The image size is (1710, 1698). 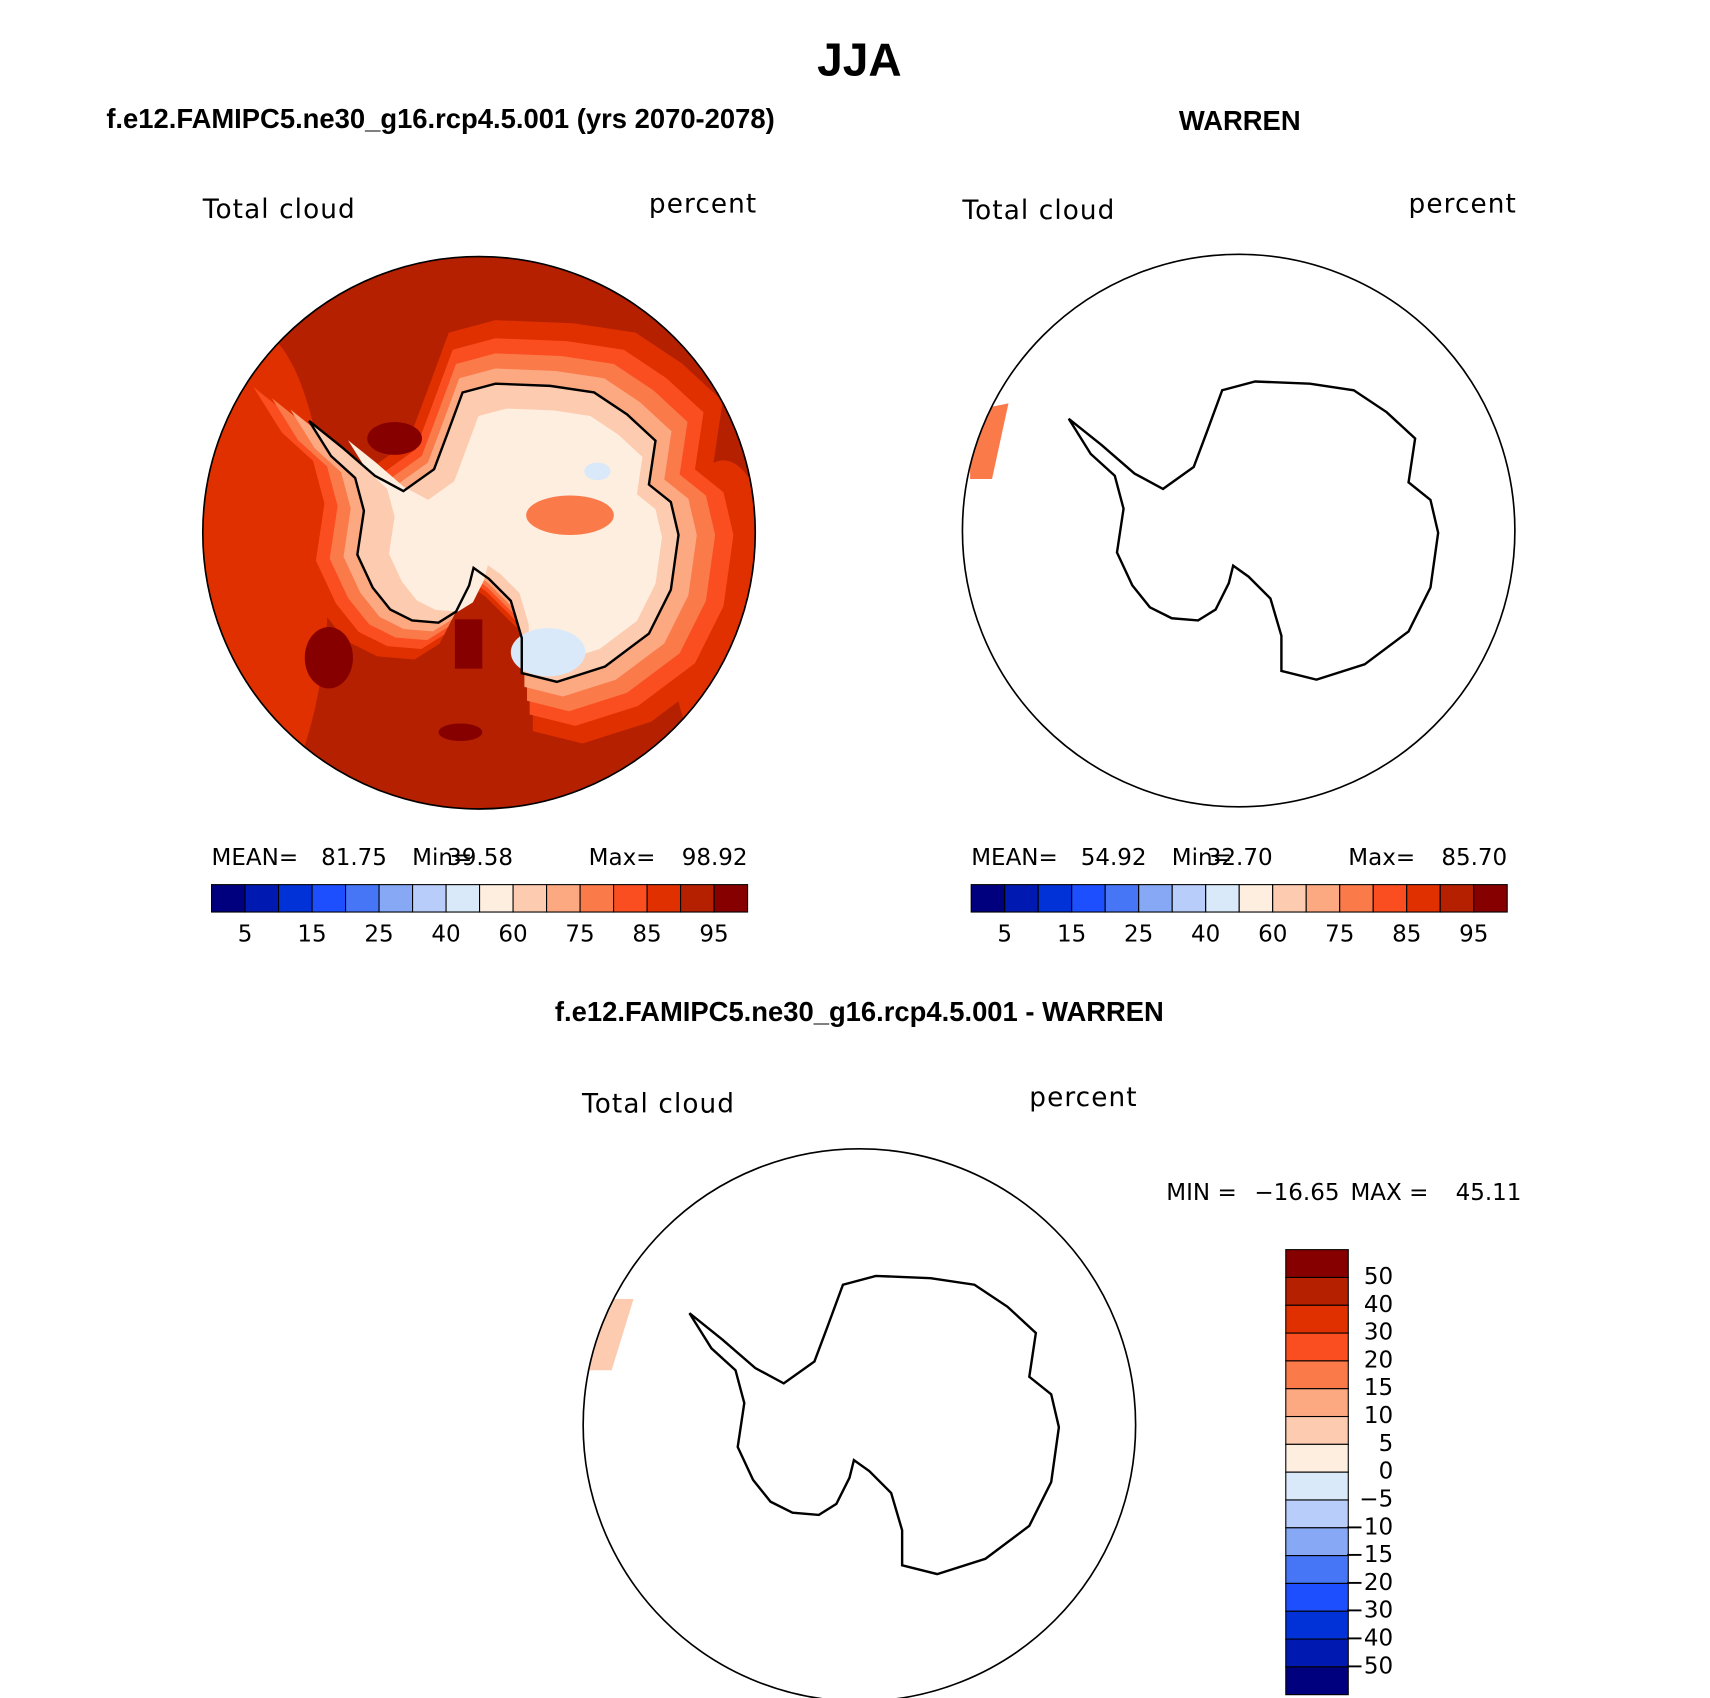 I want to click on colorbar-label: −5, so click(x=1376, y=1499).